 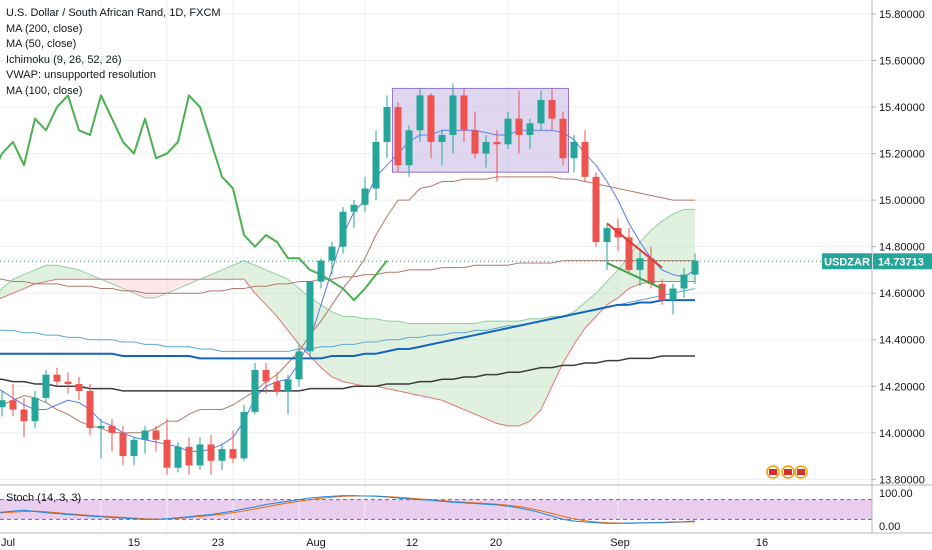 What do you see at coordinates (902, 108) in the screenshot?
I see `y-tick-label: 15.40000` at bounding box center [902, 108].